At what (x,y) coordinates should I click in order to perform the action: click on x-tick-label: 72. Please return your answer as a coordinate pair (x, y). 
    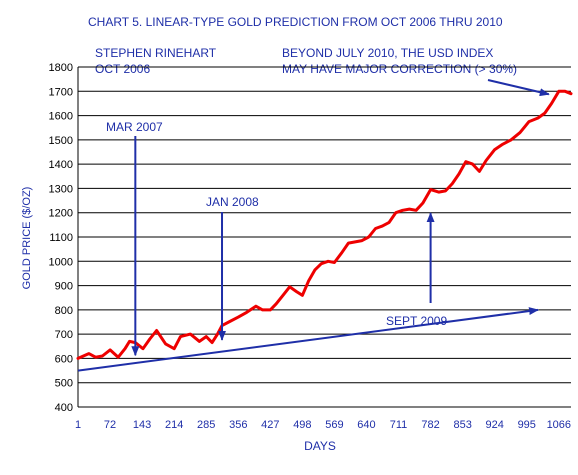
    Looking at the image, I should click on (110, 425).